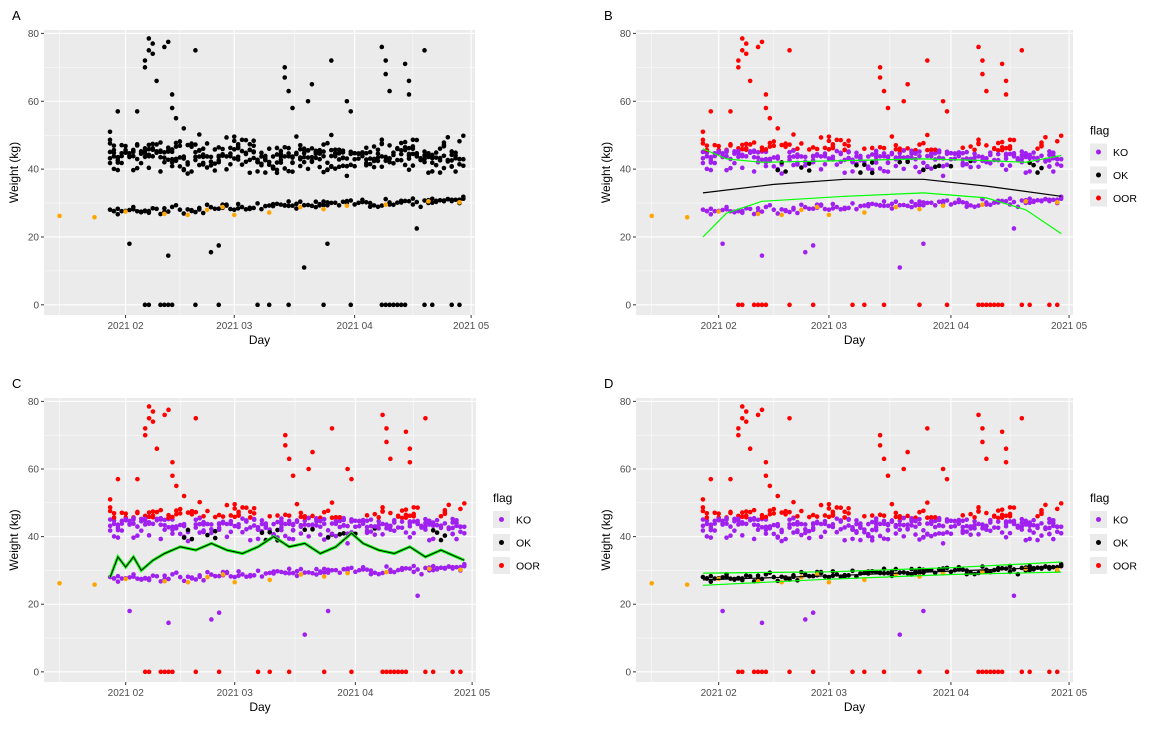 This screenshot has width=1164, height=732. What do you see at coordinates (471, 326) in the screenshot?
I see `x-tick-label: 2021 05` at bounding box center [471, 326].